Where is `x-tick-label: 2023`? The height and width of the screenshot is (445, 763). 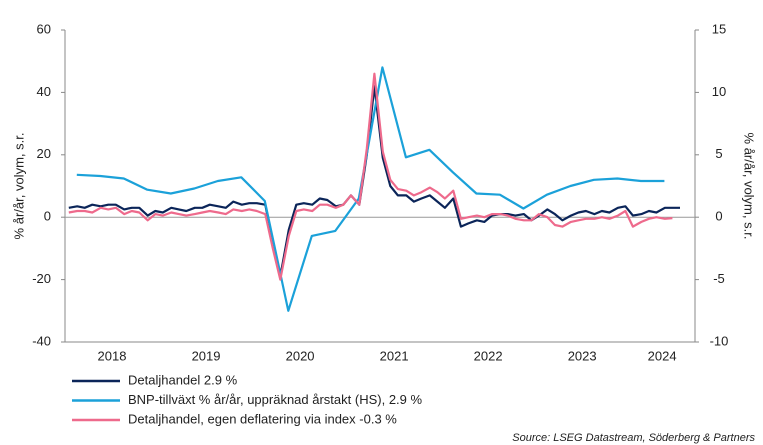
x-tick-label: 2023 is located at coordinates (582, 355).